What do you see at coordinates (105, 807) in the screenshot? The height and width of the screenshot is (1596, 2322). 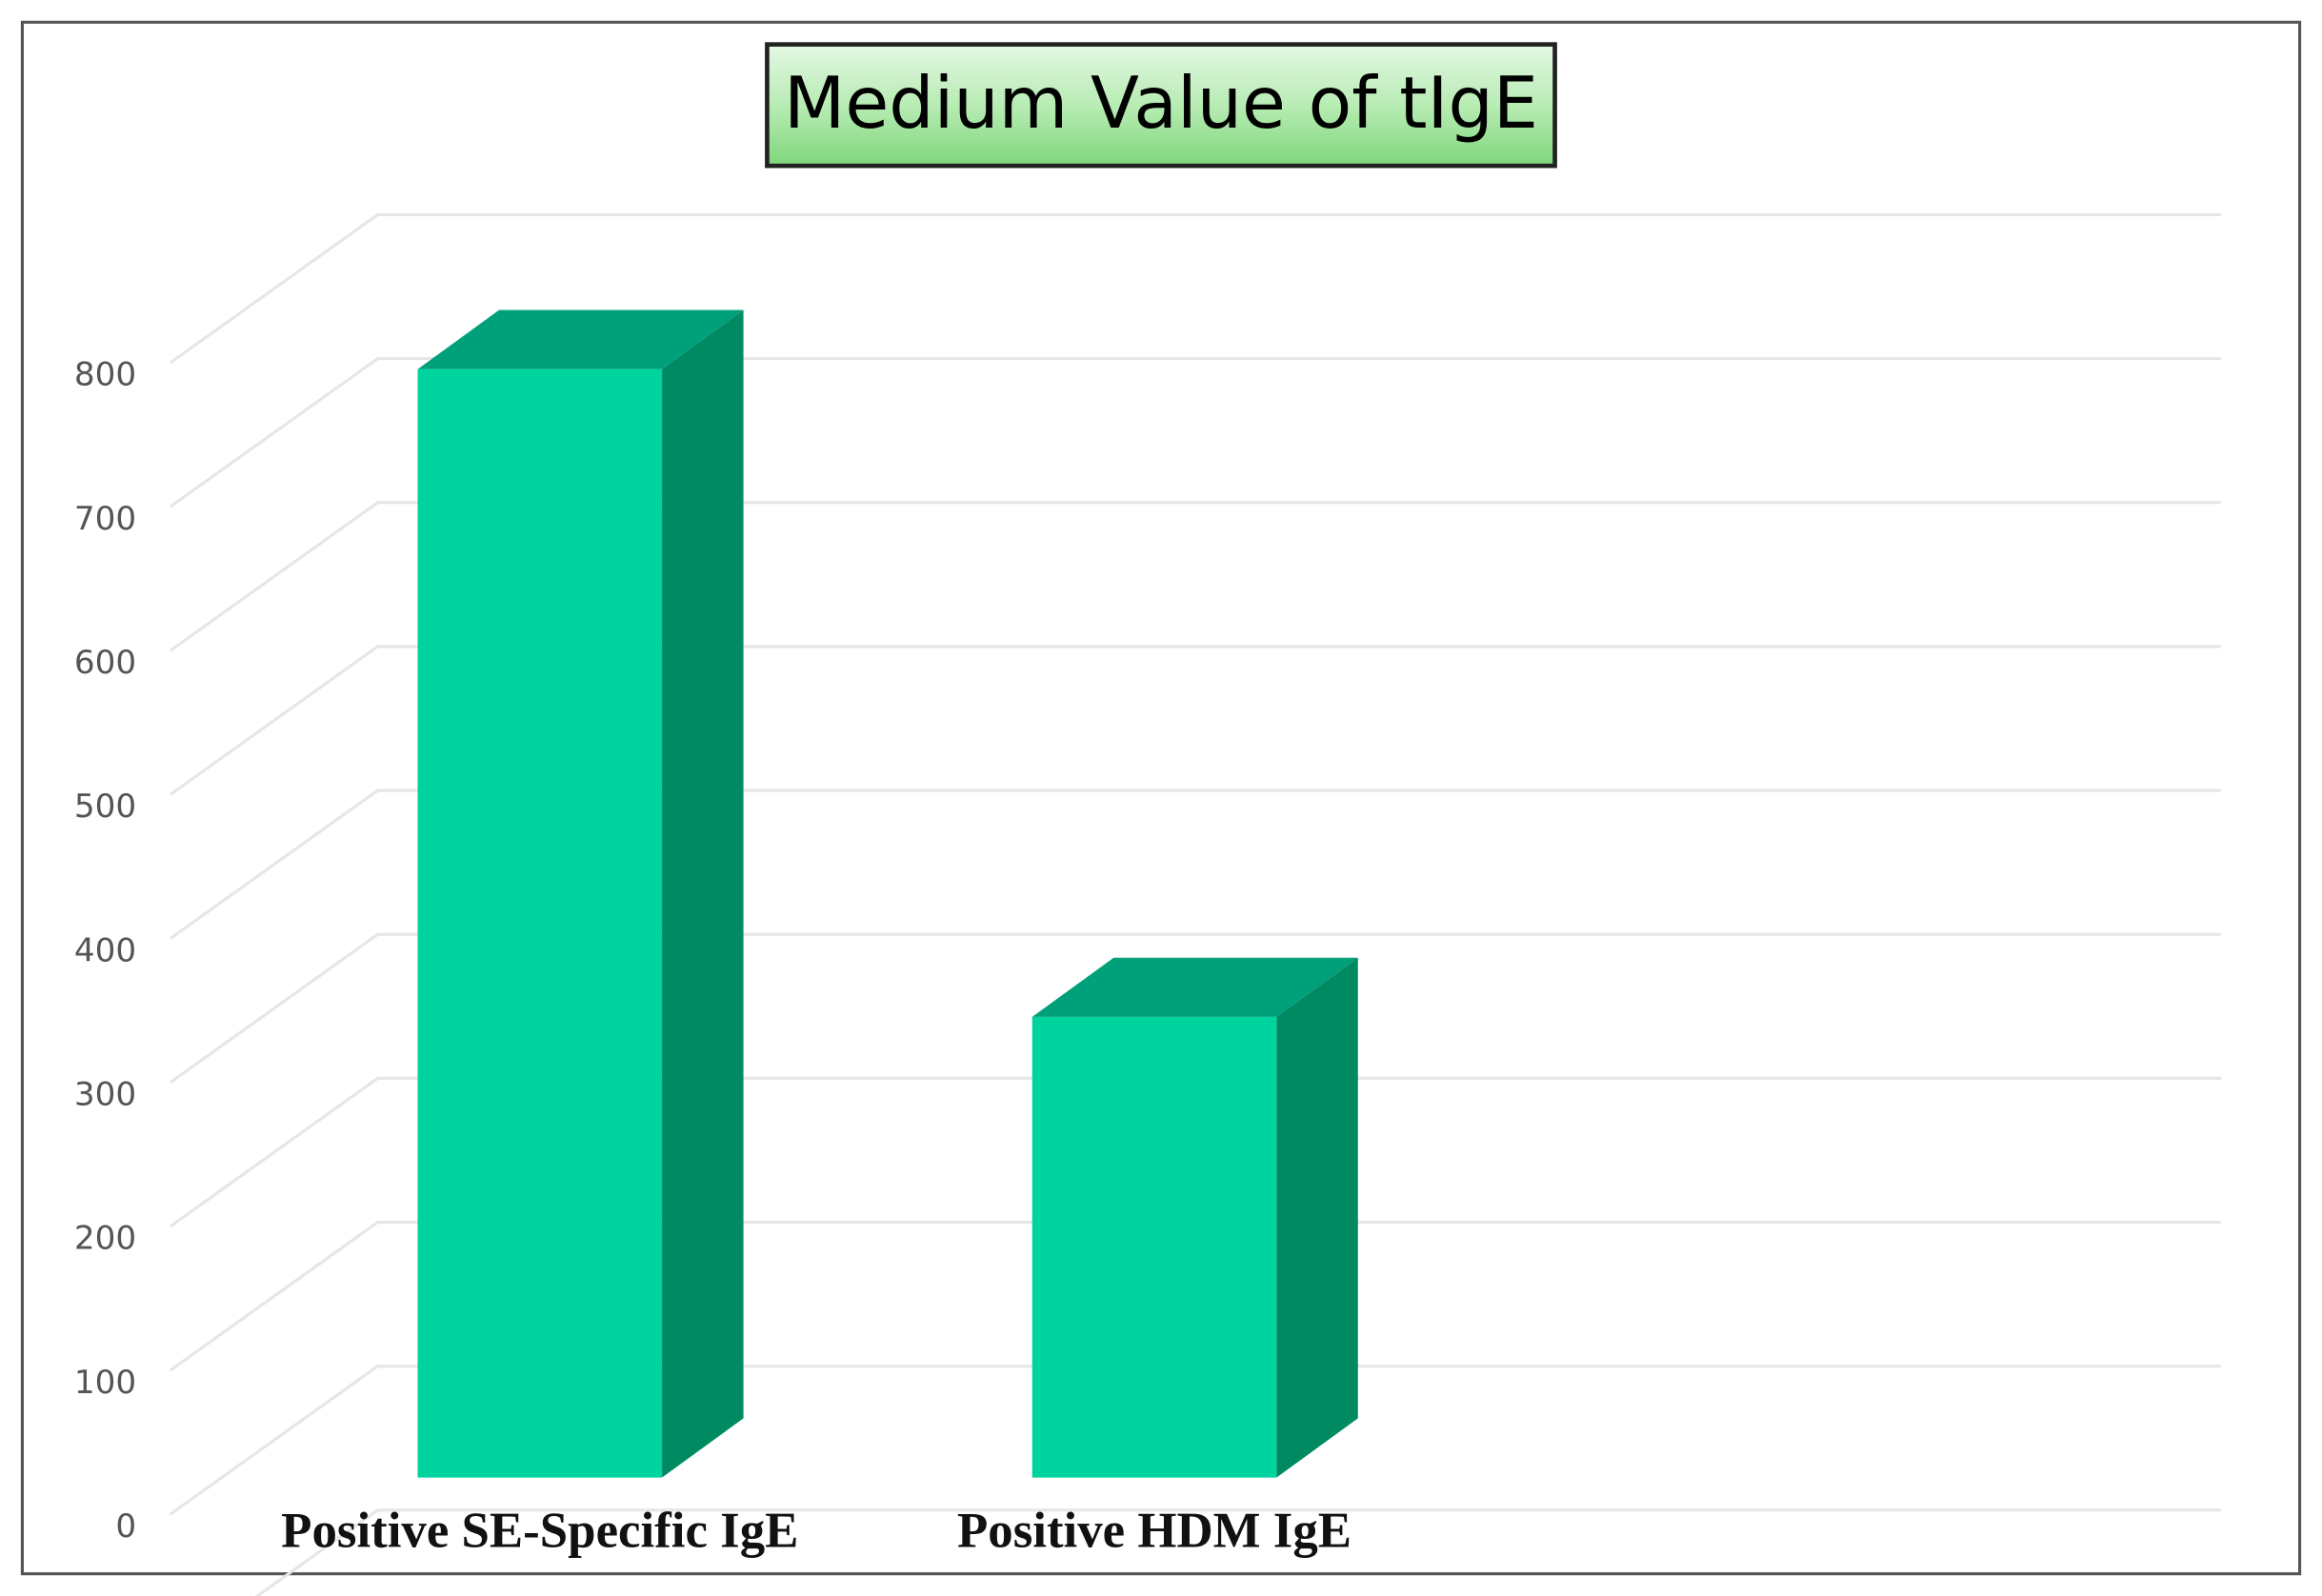 I see `y-tick-label: 500` at bounding box center [105, 807].